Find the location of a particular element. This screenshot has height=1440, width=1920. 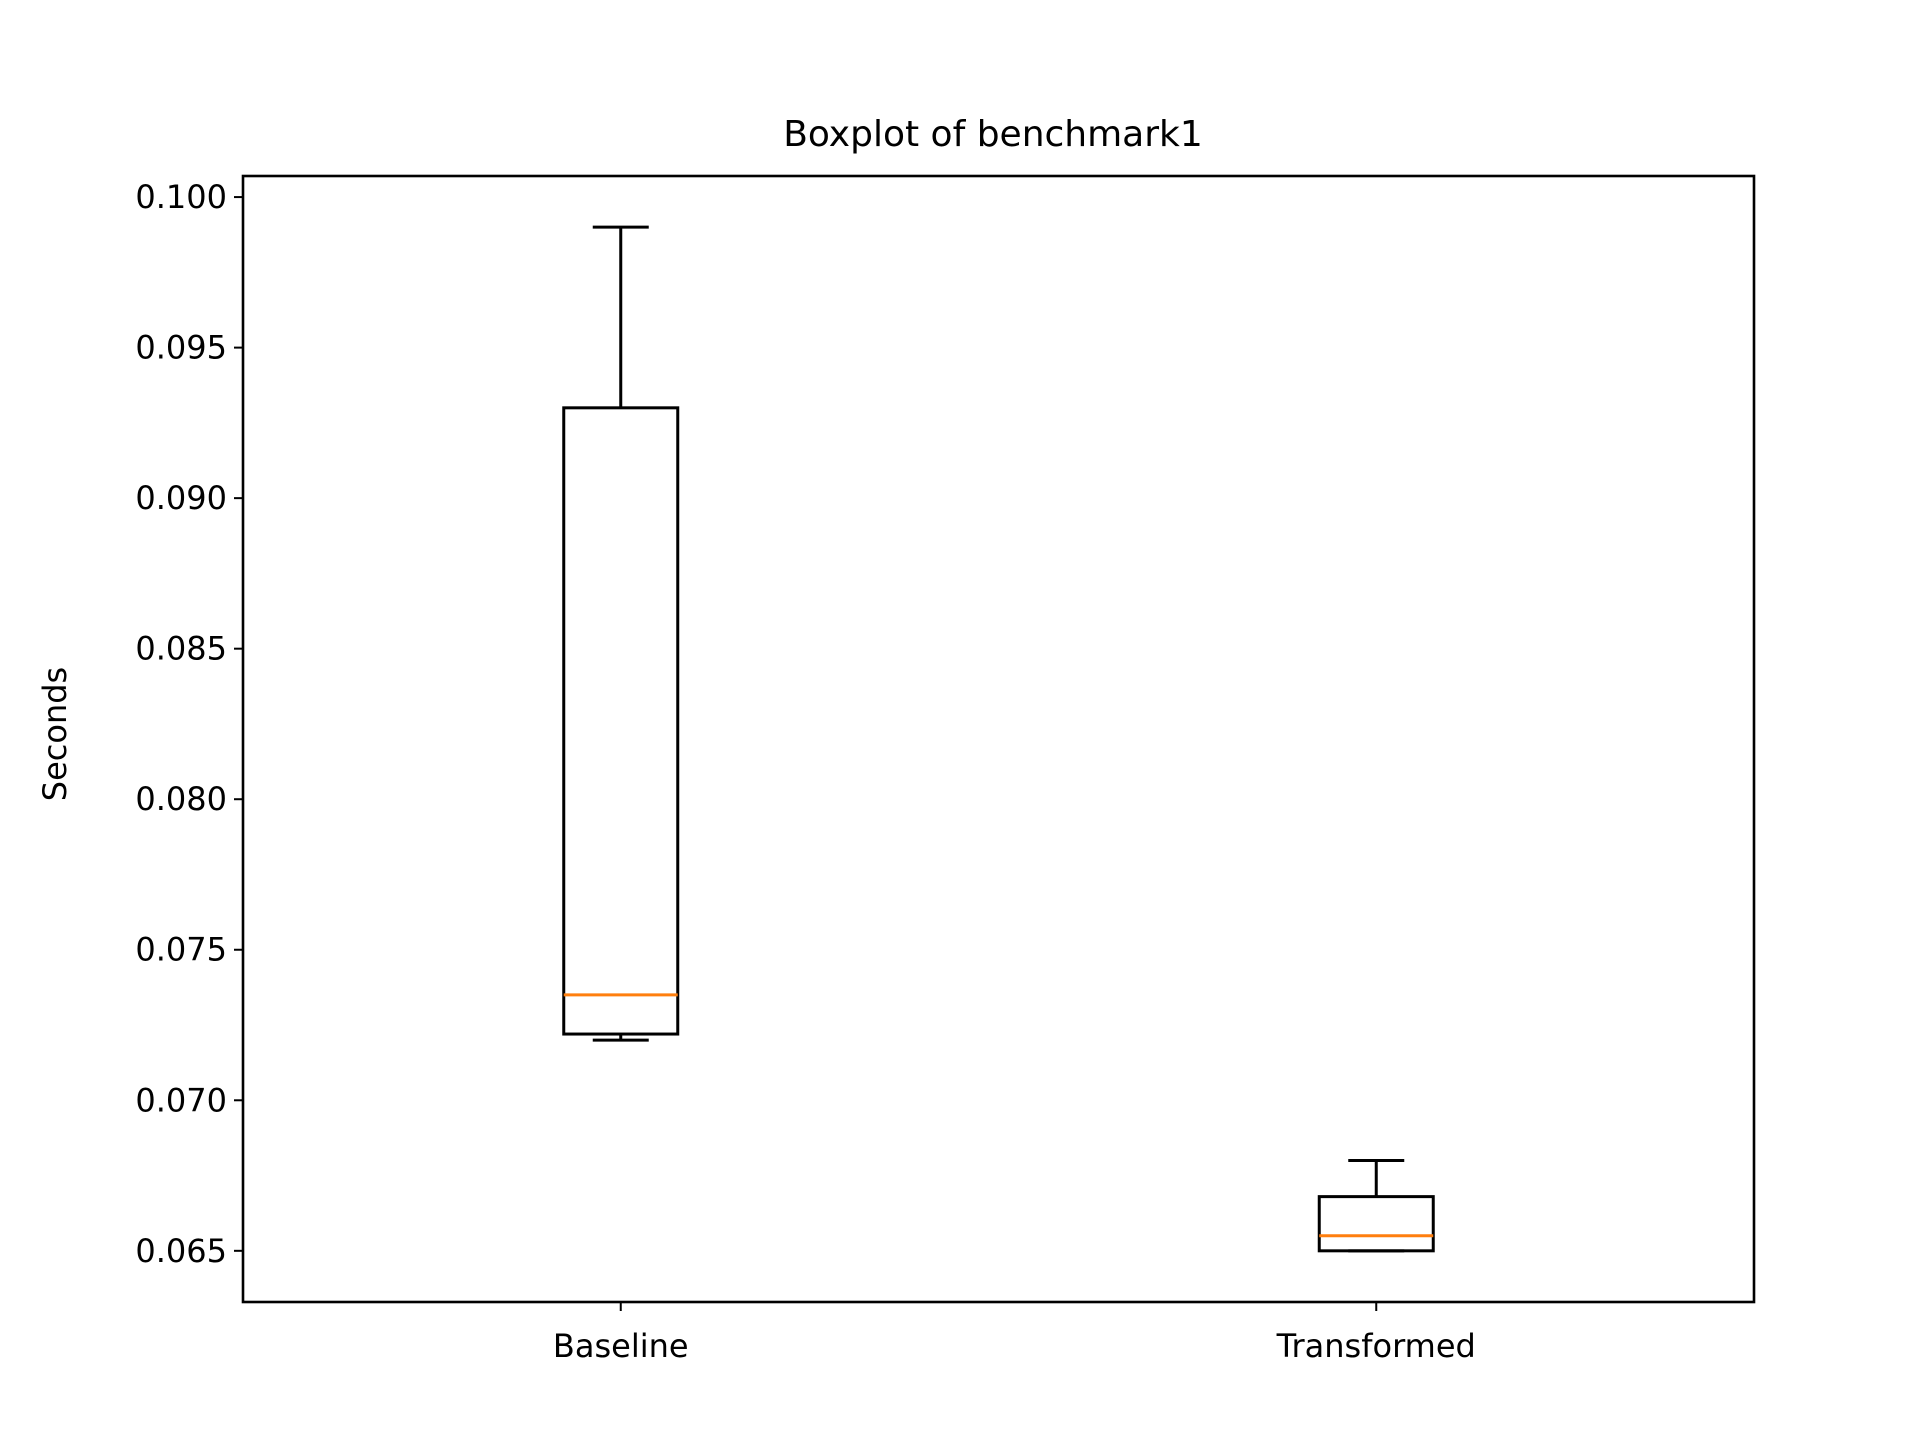

chart-title: Boxplot of benchmark1 is located at coordinates (993, 134).